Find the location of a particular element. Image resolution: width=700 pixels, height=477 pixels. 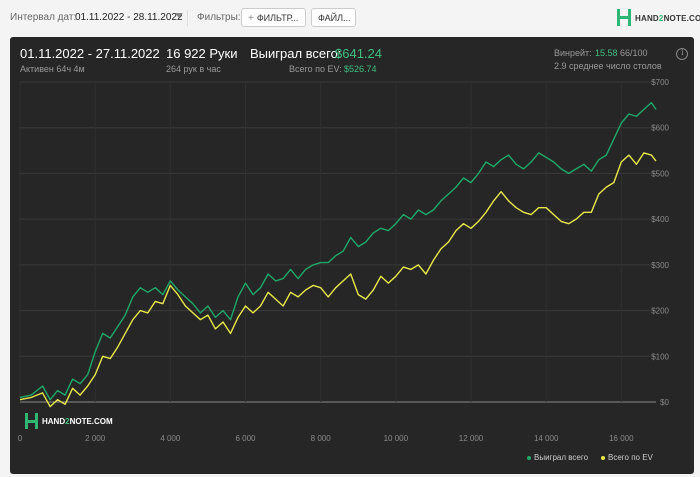

hands-count: 16 922 Руки is located at coordinates (202, 53).